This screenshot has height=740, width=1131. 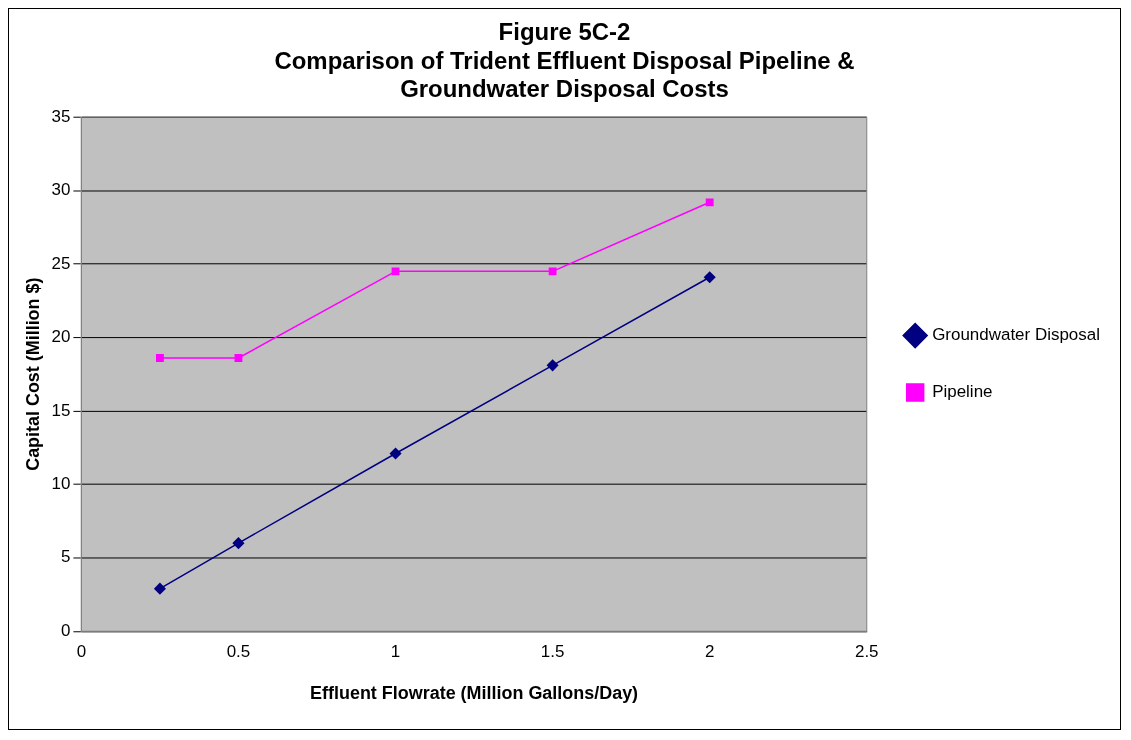 What do you see at coordinates (395, 652) in the screenshot?
I see `x-tick-label: 1` at bounding box center [395, 652].